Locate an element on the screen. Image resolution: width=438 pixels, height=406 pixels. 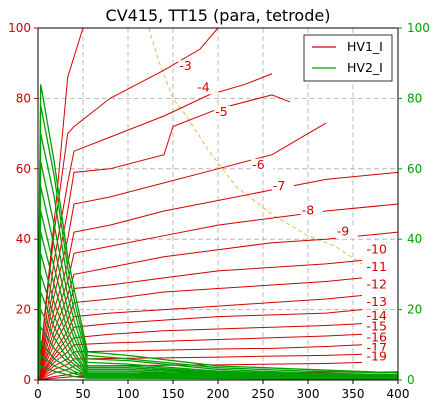
y-right-tick-label: 20 is located at coordinates (414, 310).